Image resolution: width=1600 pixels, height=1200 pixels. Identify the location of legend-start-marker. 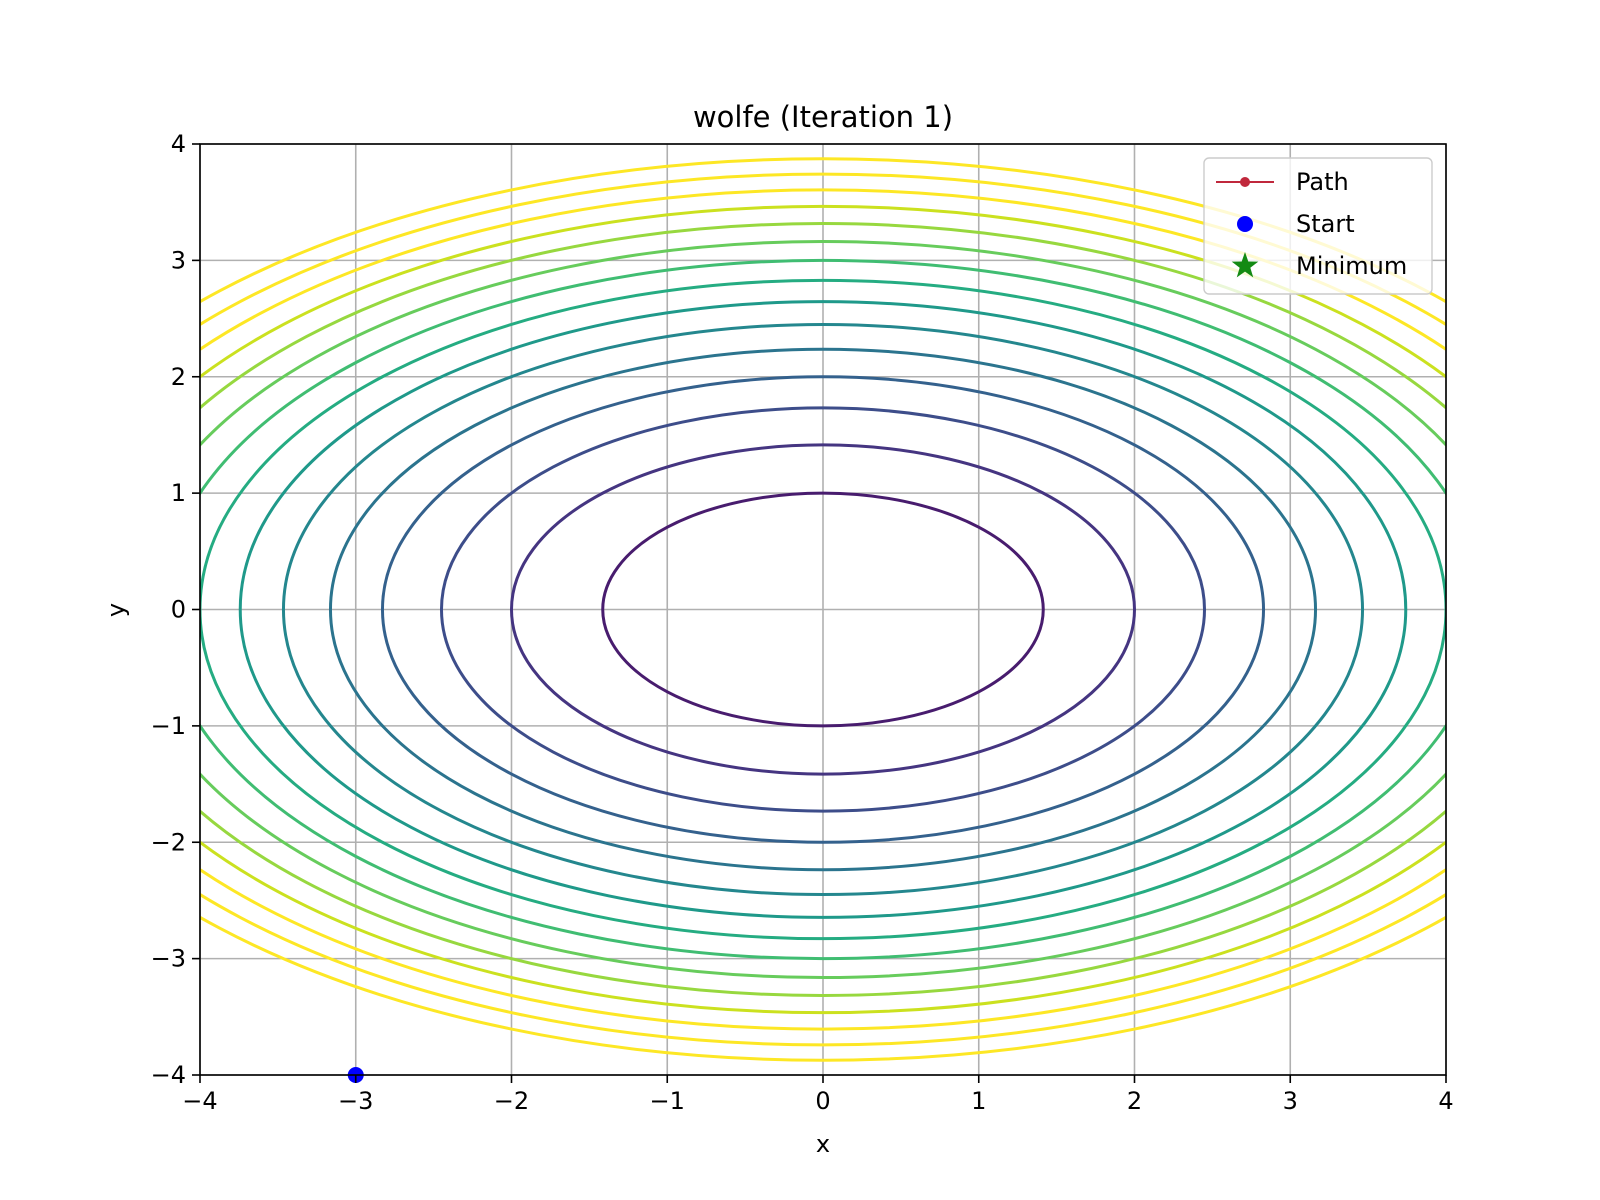
(1245, 224).